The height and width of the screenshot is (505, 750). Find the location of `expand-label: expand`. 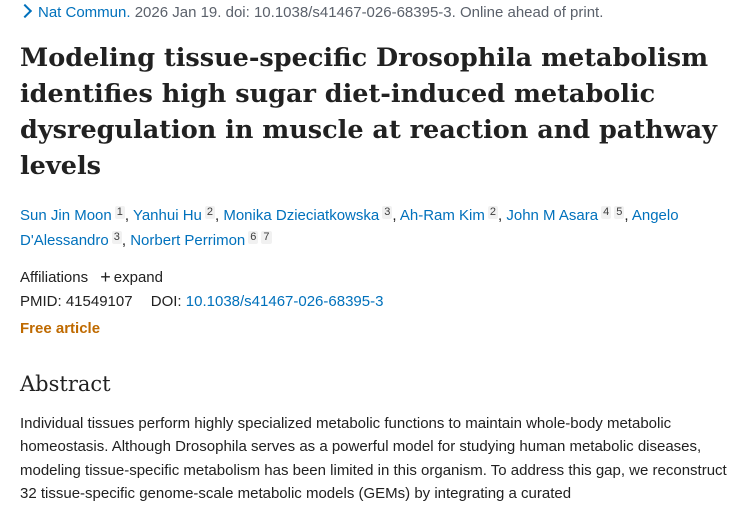

expand-label: expand is located at coordinates (138, 277).